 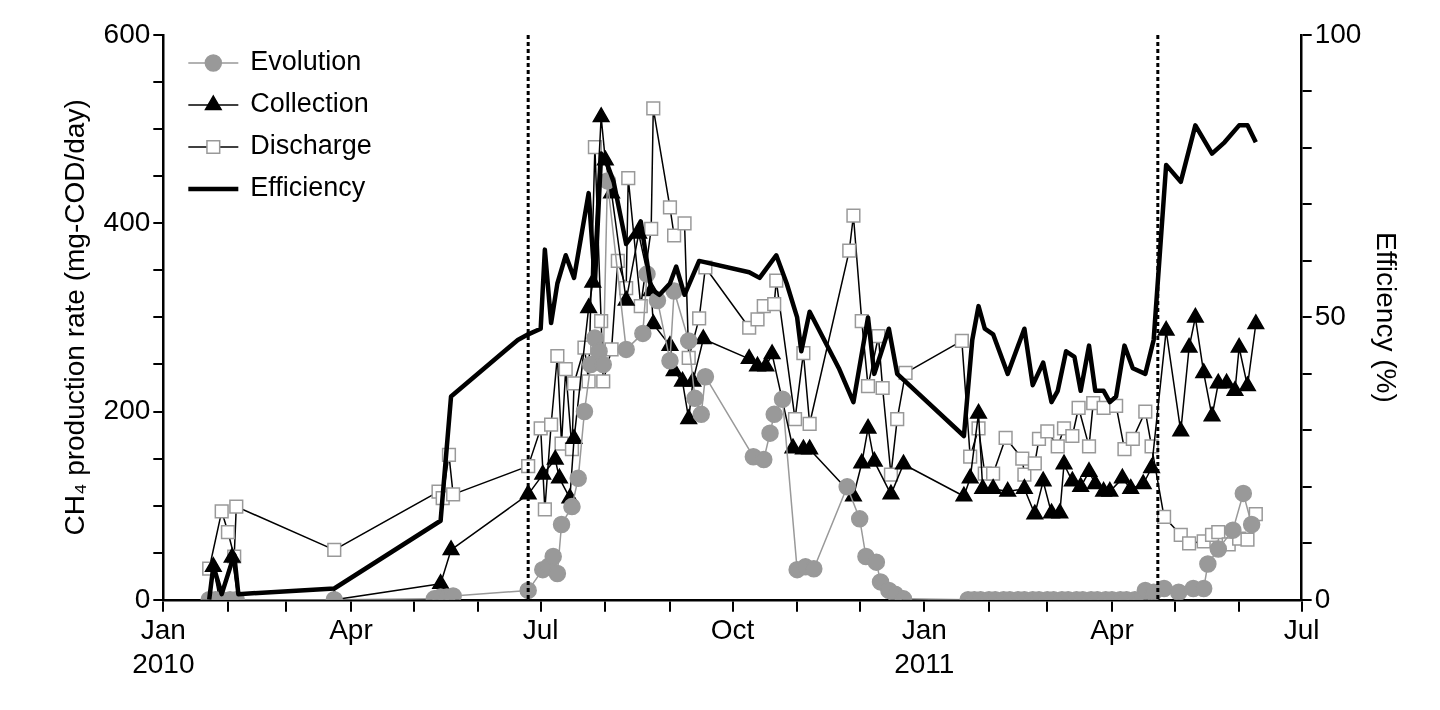 What do you see at coordinates (1322, 598) in the screenshot?
I see `y2-tick-label: 0` at bounding box center [1322, 598].